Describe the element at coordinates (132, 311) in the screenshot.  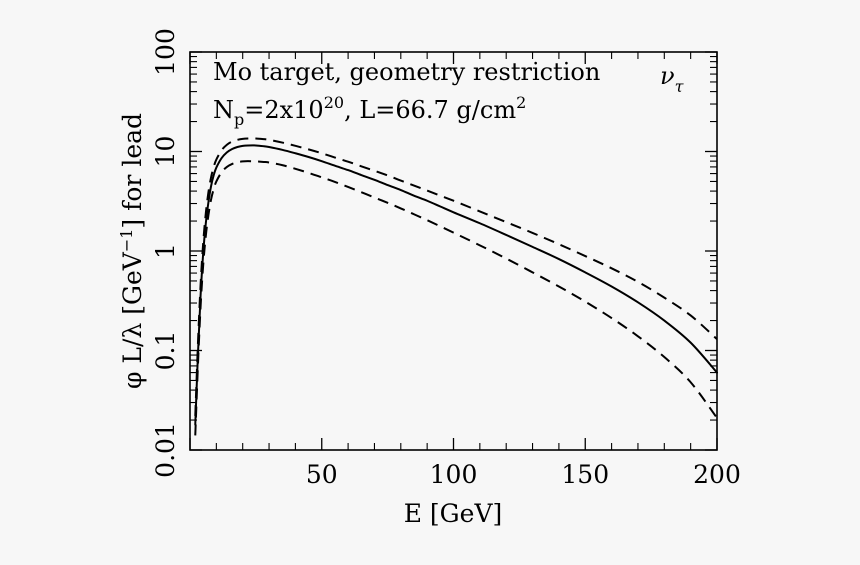
I see `y-title-main: L/λ [GeV` at that location.